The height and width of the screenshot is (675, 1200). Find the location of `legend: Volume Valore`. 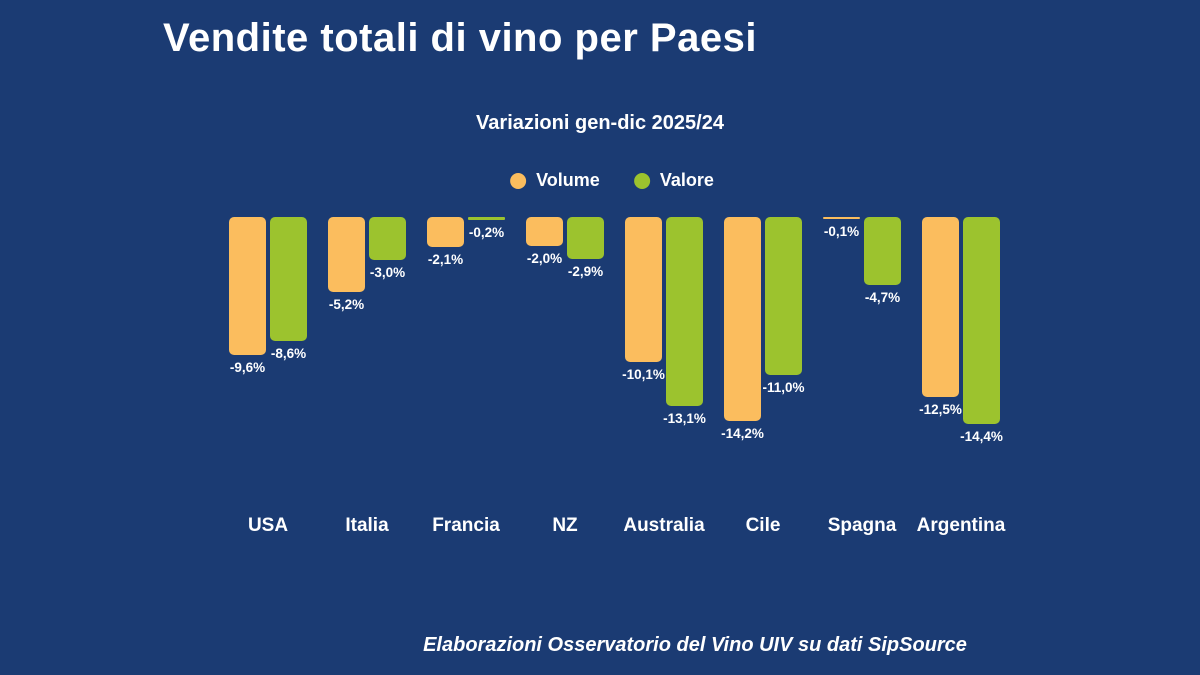

legend: Volume Valore is located at coordinates (612, 180).